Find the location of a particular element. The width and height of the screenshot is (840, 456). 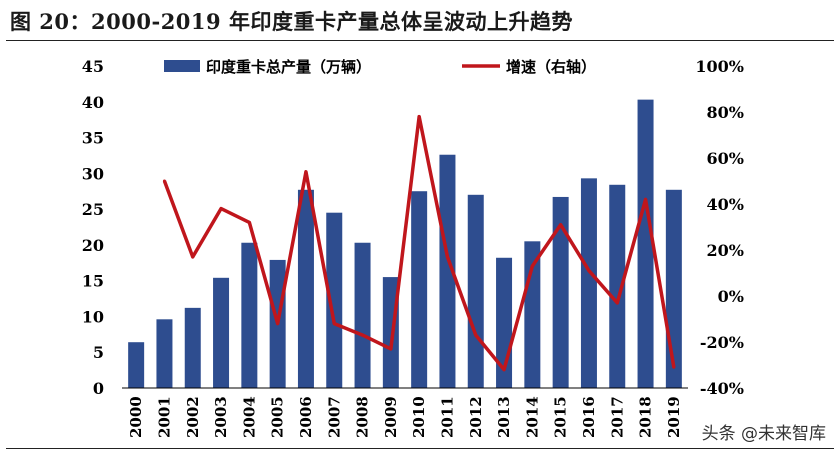

x-tick-2001: 2001 is located at coordinates (164, 417).